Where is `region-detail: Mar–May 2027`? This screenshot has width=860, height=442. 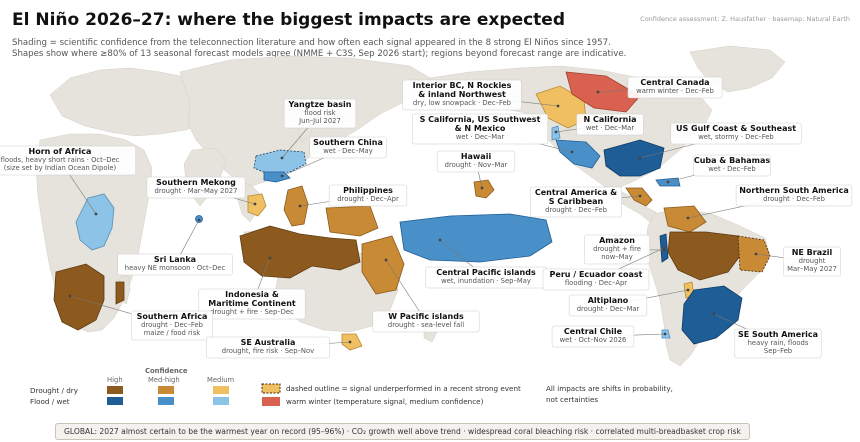
region-detail: Mar–May 2027 is located at coordinates (812, 269).